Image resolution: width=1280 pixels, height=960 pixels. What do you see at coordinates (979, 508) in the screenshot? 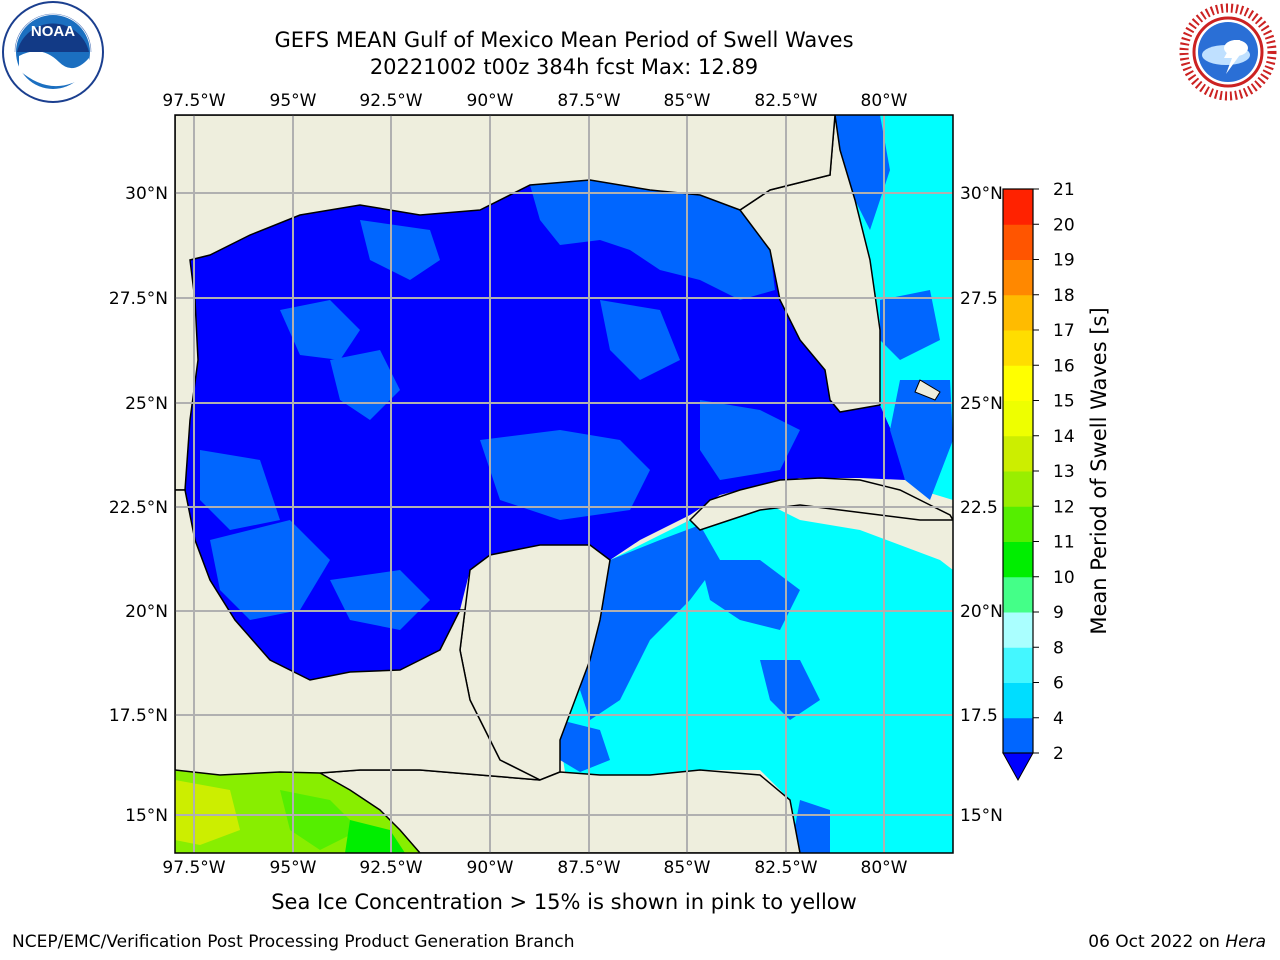
I see `lat-label-right: 22.5` at bounding box center [979, 508].